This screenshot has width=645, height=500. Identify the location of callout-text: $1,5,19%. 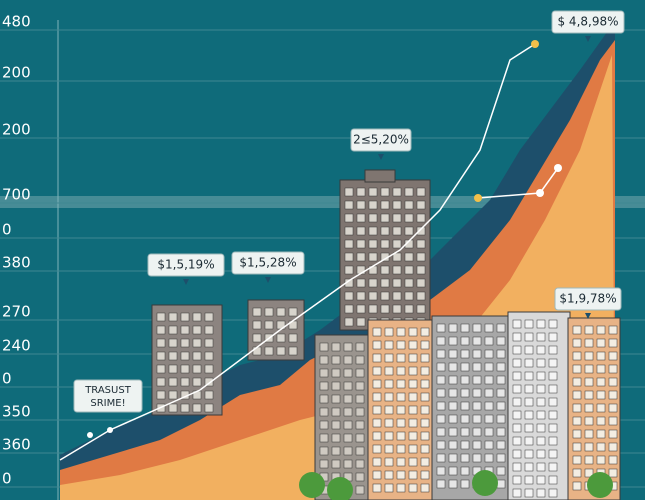
(185, 265).